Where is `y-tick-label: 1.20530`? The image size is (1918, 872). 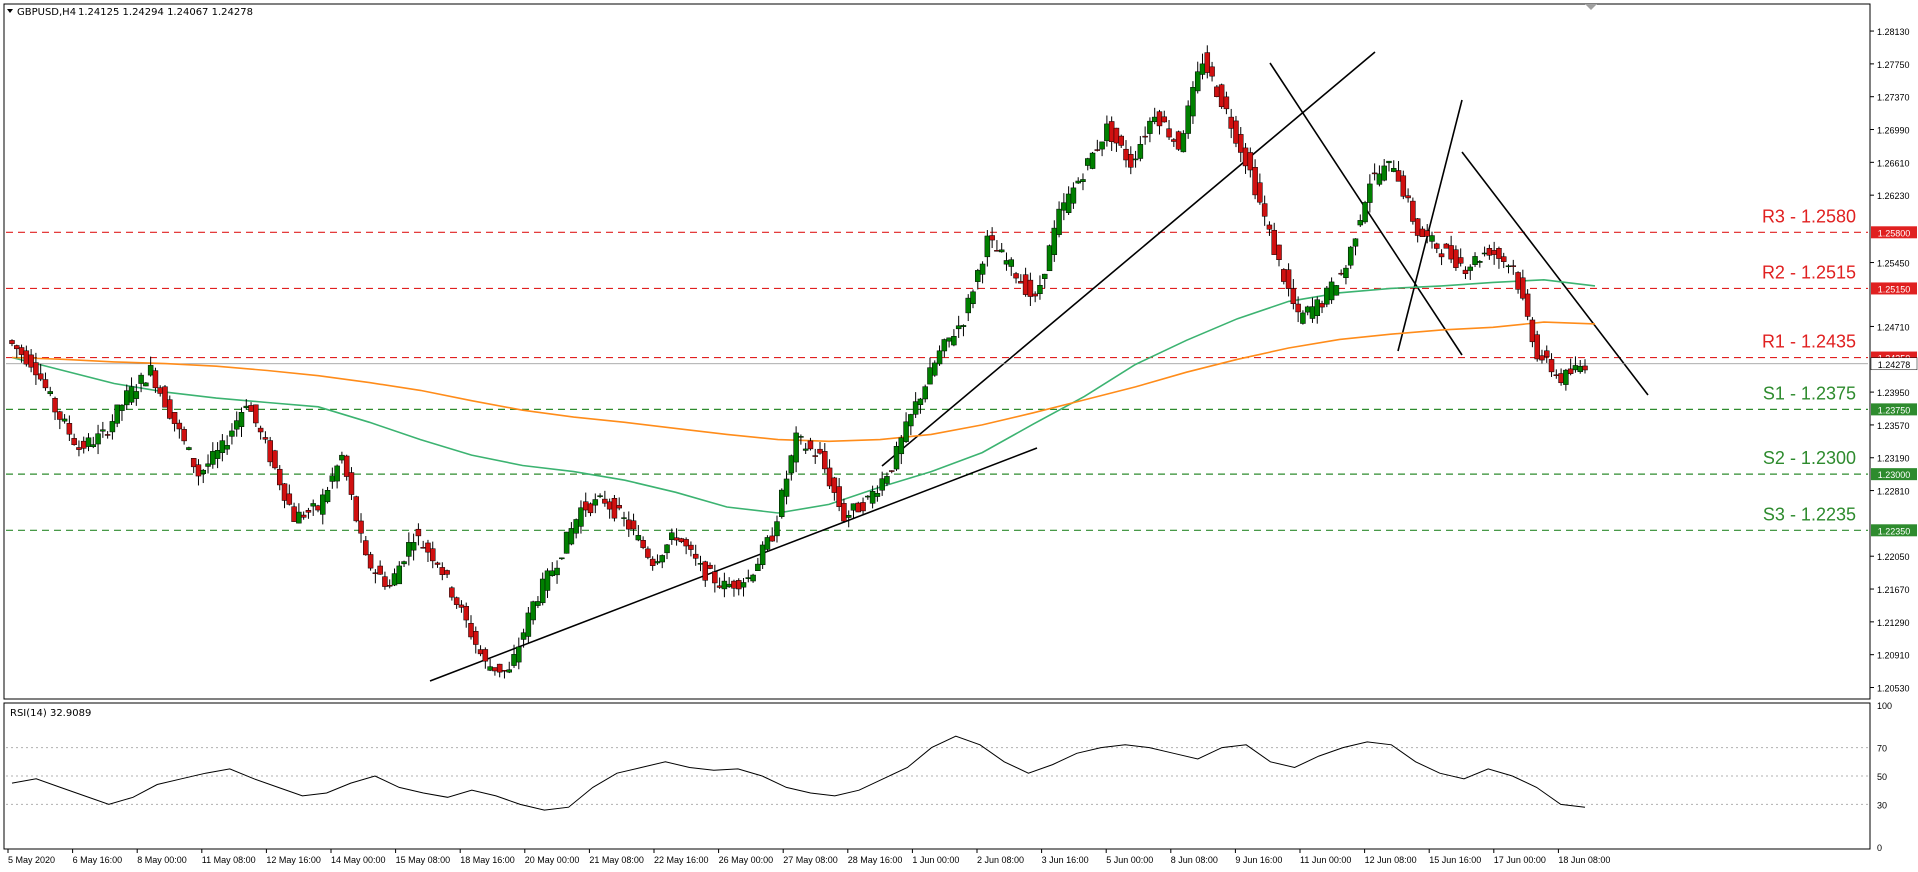
y-tick-label: 1.20530 is located at coordinates (1893, 688).